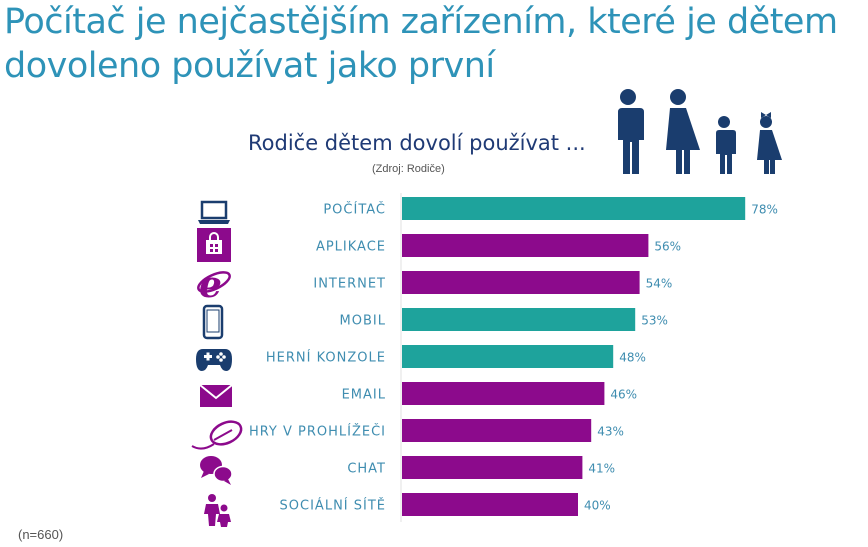 The image size is (868, 547). Describe the element at coordinates (769, 152) in the screenshot. I see `girl-body` at that location.